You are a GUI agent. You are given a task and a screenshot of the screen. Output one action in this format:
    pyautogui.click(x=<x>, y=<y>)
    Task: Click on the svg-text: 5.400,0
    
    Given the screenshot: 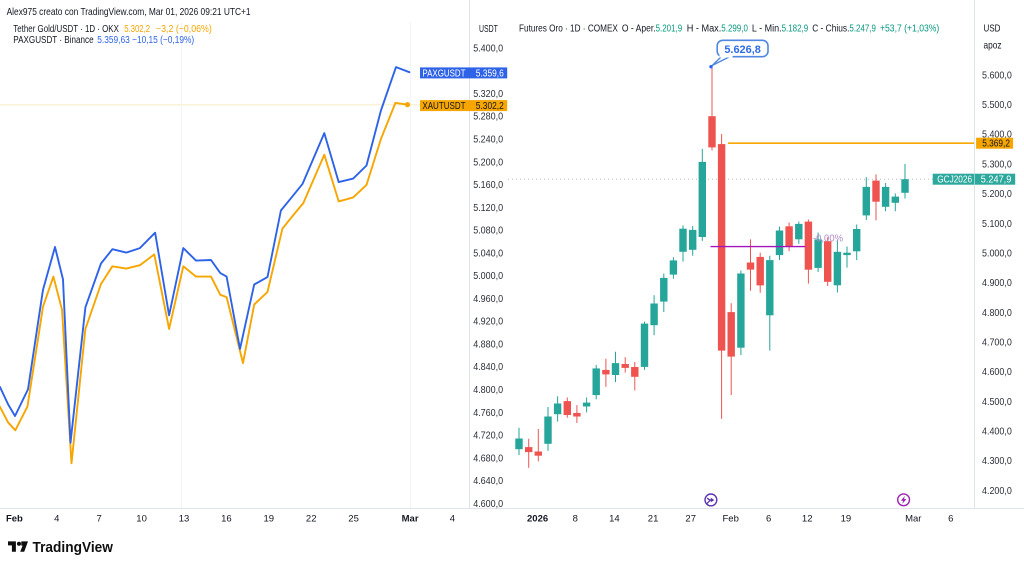 What is the action you would take?
    pyautogui.click(x=488, y=48)
    